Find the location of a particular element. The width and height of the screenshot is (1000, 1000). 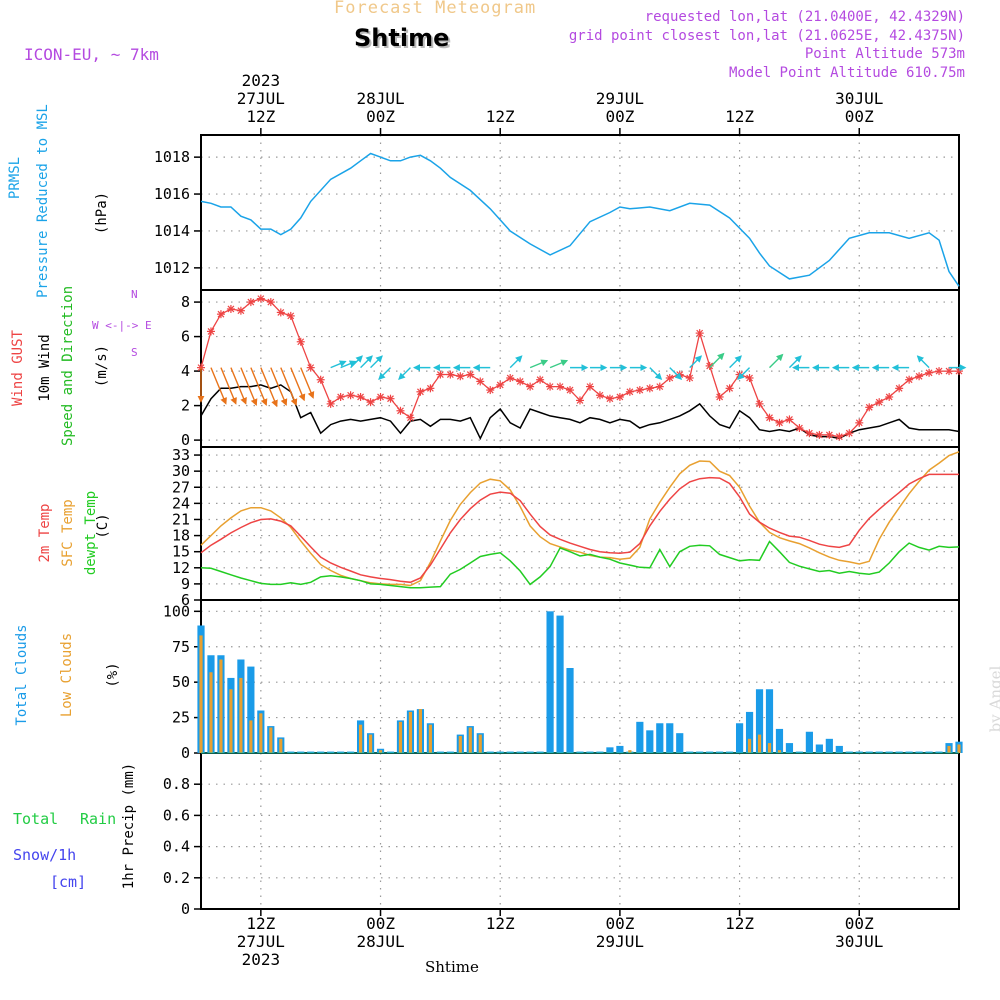

y-tick-label: 0.8 is located at coordinates (176, 784).